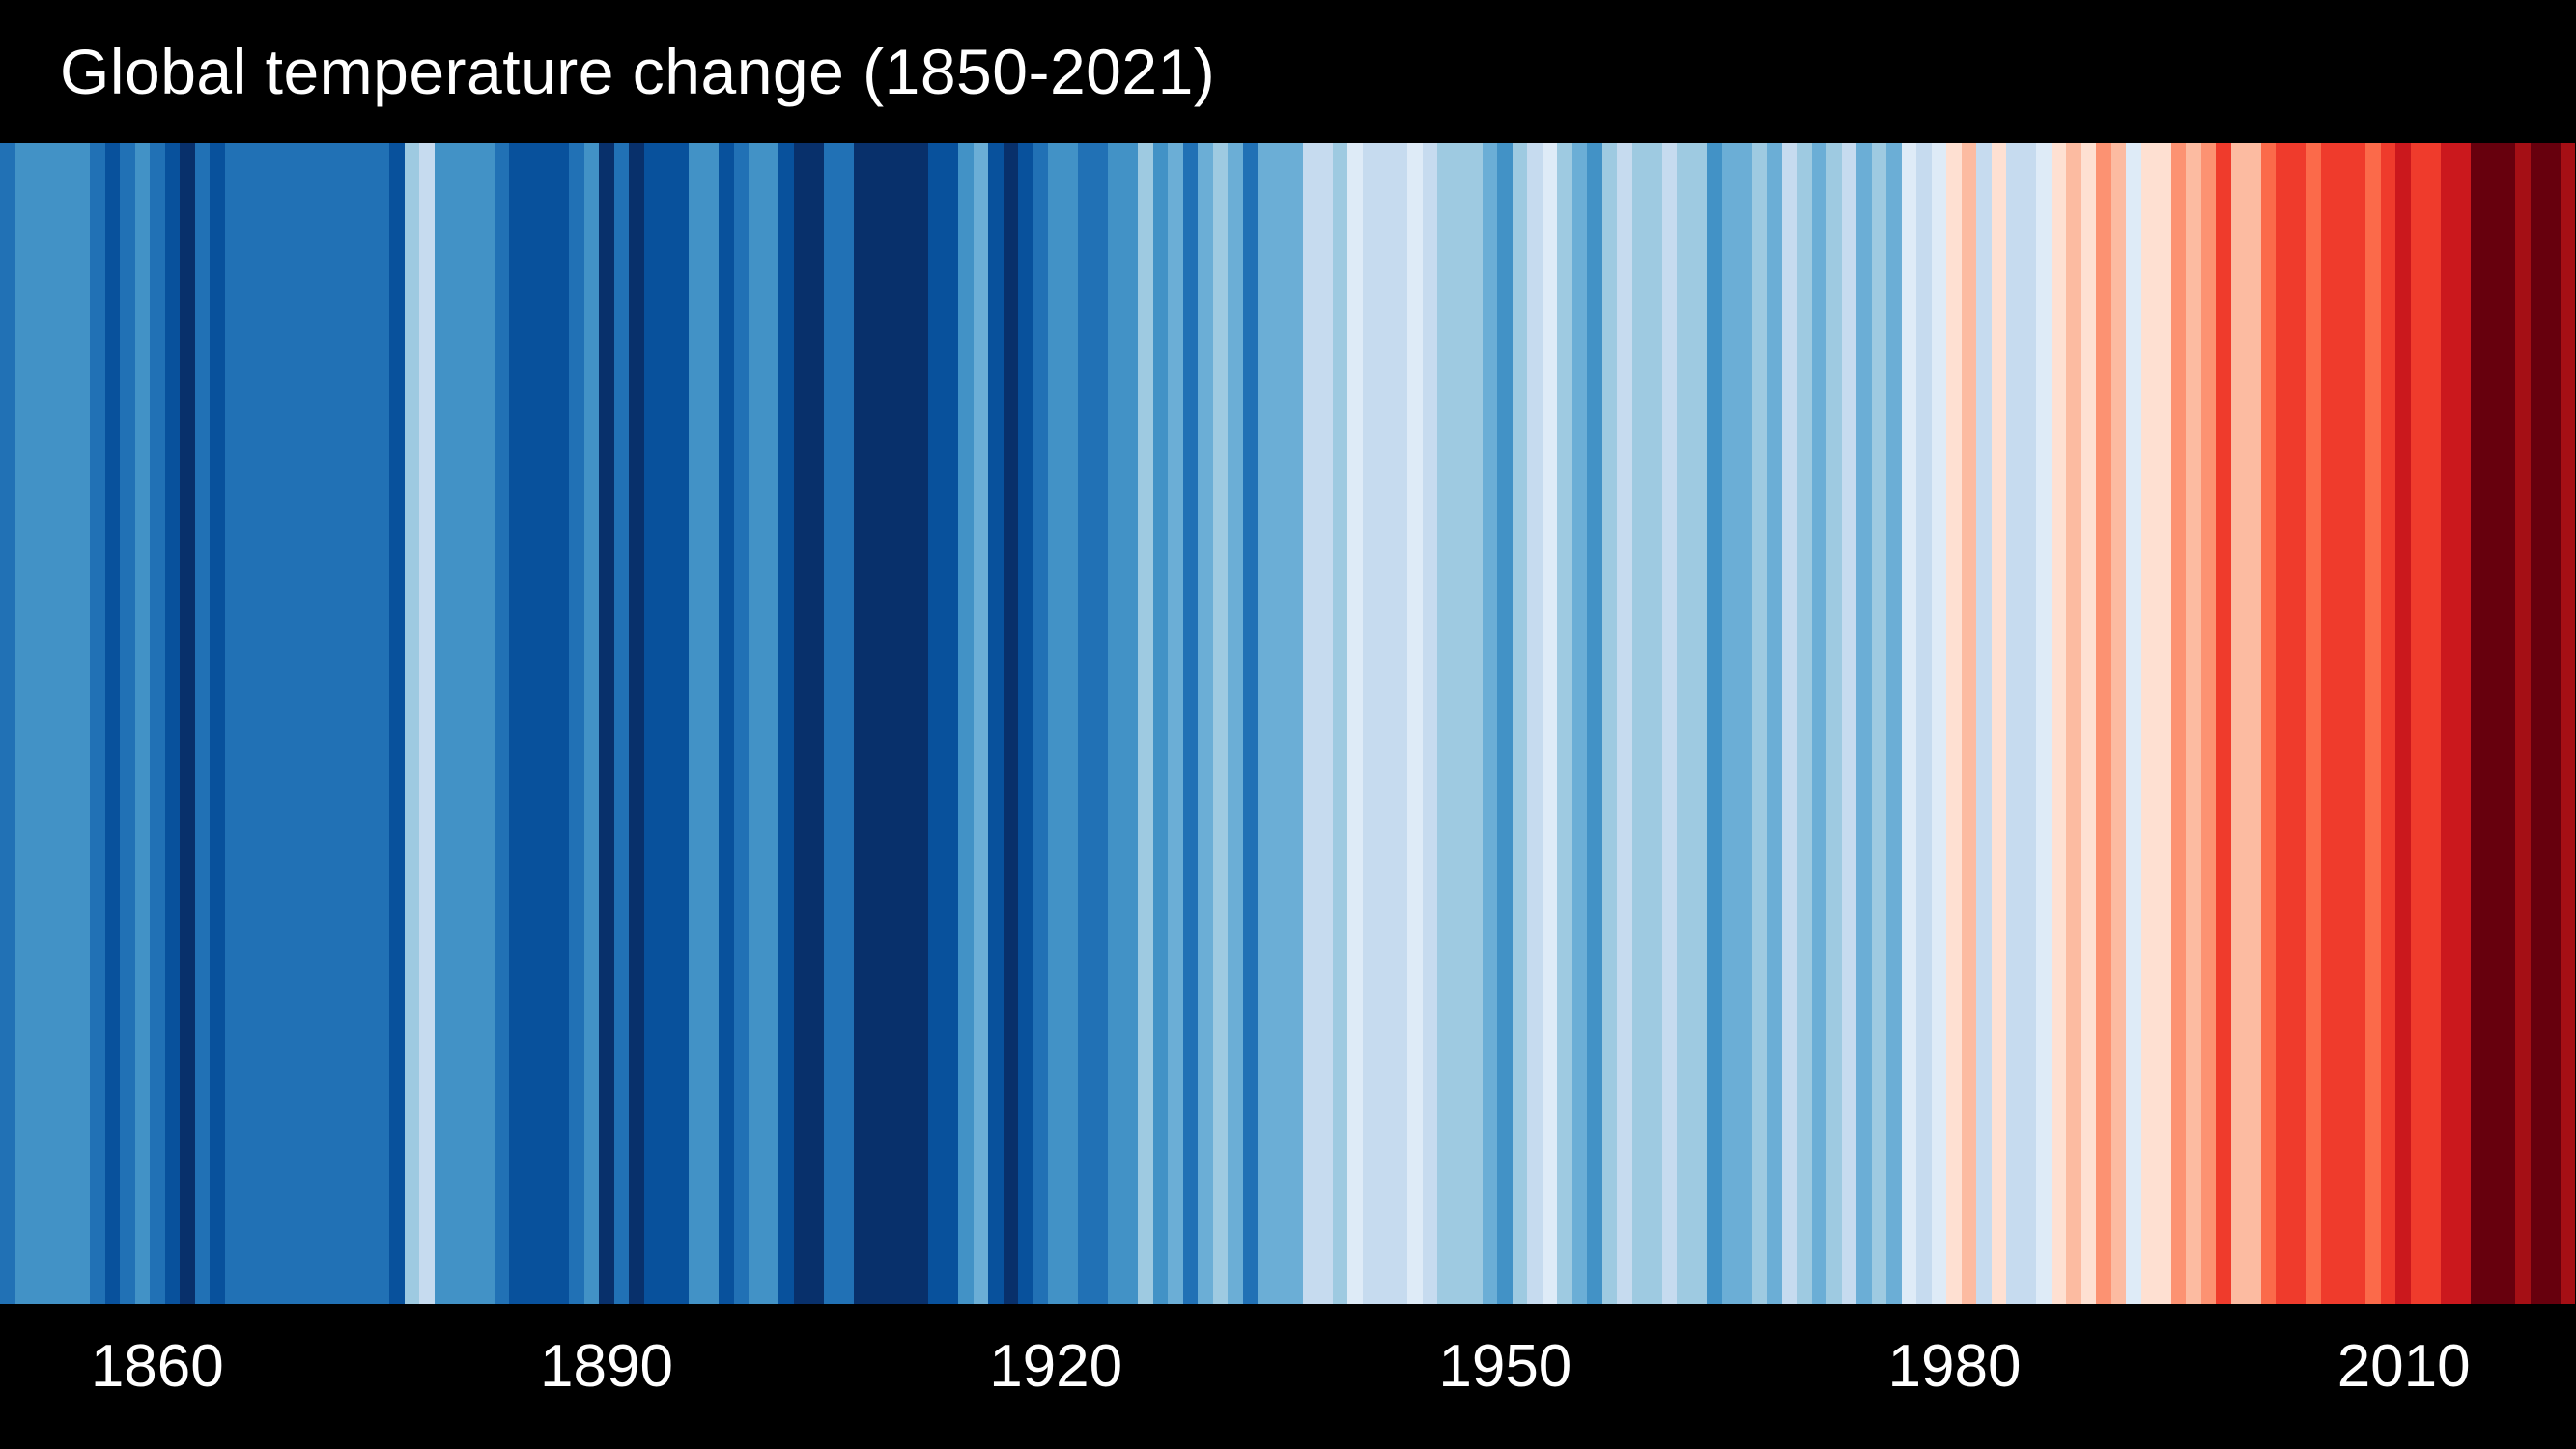 The image size is (2576, 1449). I want to click on title-bar: Global temperature change (1850-2021), so click(1288, 71).